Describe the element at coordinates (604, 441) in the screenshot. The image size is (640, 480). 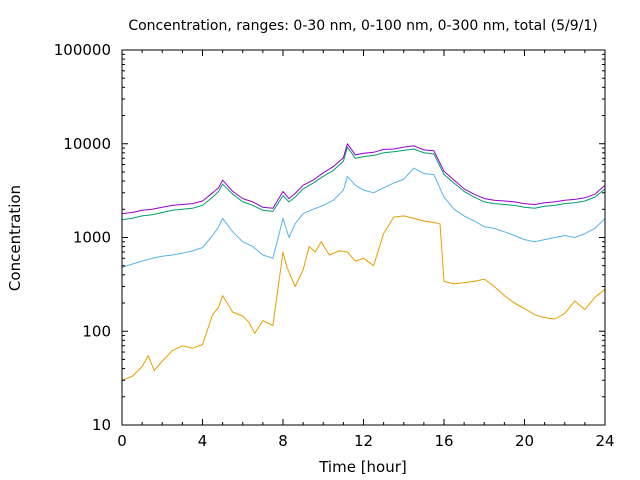
I see `x-tick-label: 24` at that location.